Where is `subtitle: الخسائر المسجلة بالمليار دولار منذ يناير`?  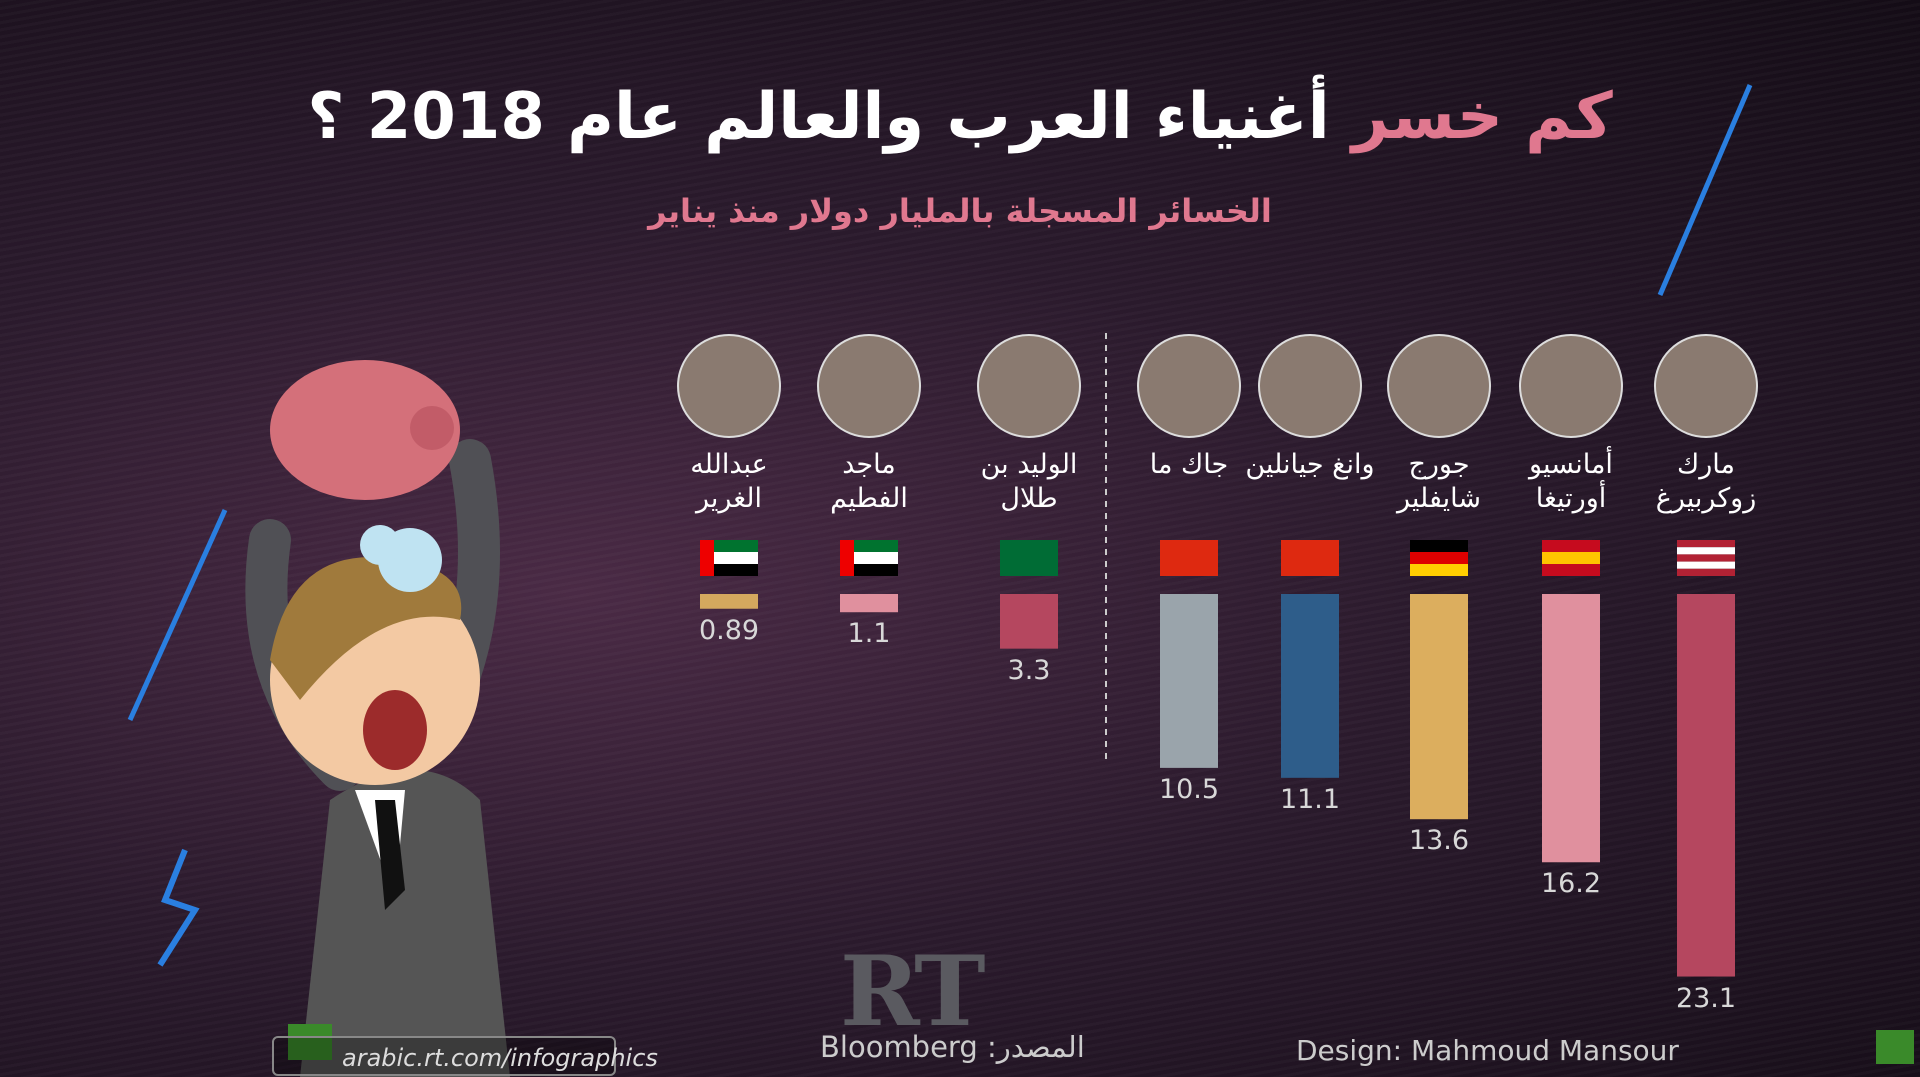 subtitle: الخسائر المسجلة بالمليار دولار منذ يناير is located at coordinates (960, 211).